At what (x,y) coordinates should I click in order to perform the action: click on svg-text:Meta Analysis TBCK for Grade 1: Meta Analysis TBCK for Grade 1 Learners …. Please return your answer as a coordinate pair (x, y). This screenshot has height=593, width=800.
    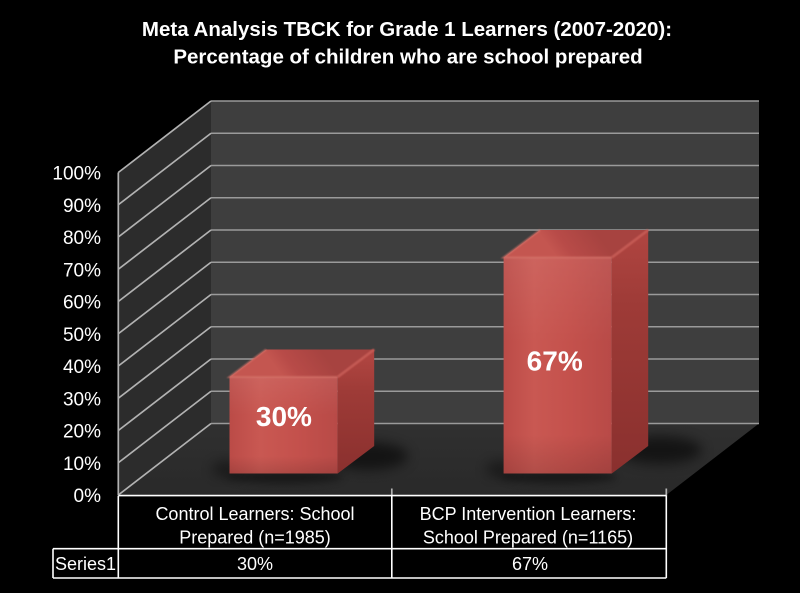
    Looking at the image, I should click on (407, 29).